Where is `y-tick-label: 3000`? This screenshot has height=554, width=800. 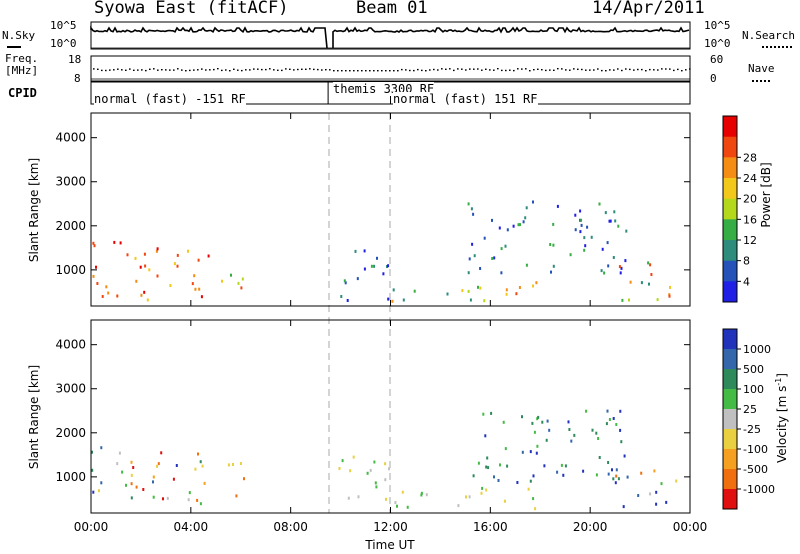 y-tick-label: 3000 is located at coordinates (70, 389).